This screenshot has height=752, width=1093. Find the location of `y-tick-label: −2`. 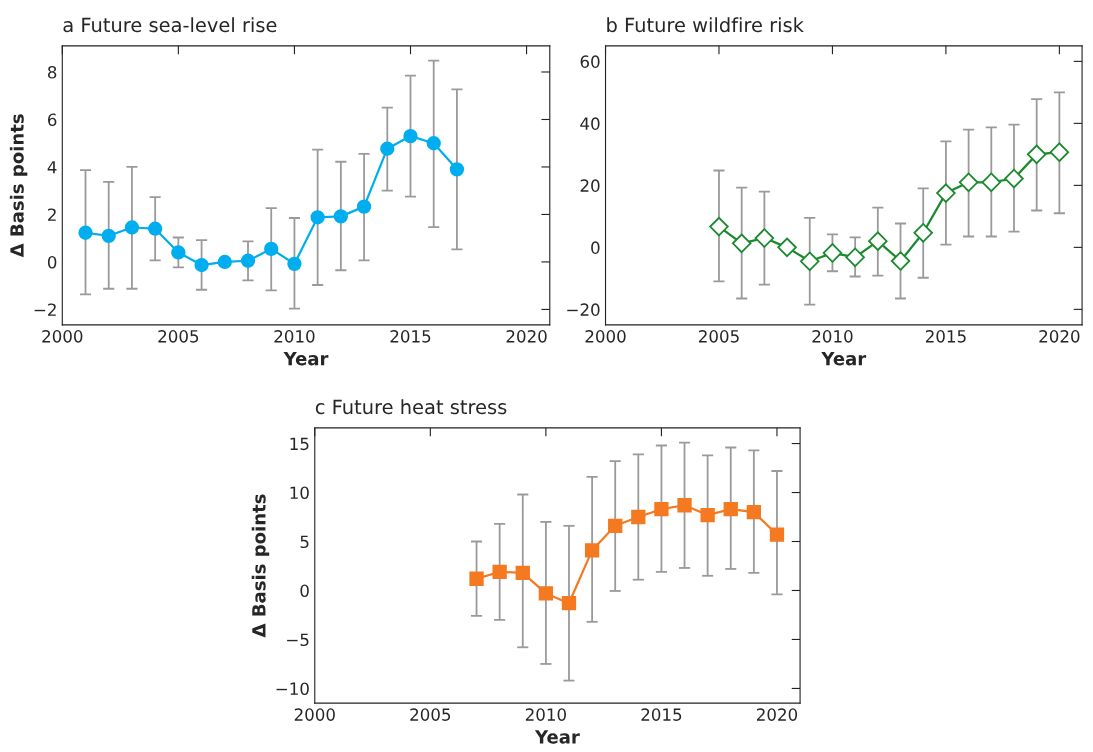

y-tick-label: −2 is located at coordinates (45, 309).